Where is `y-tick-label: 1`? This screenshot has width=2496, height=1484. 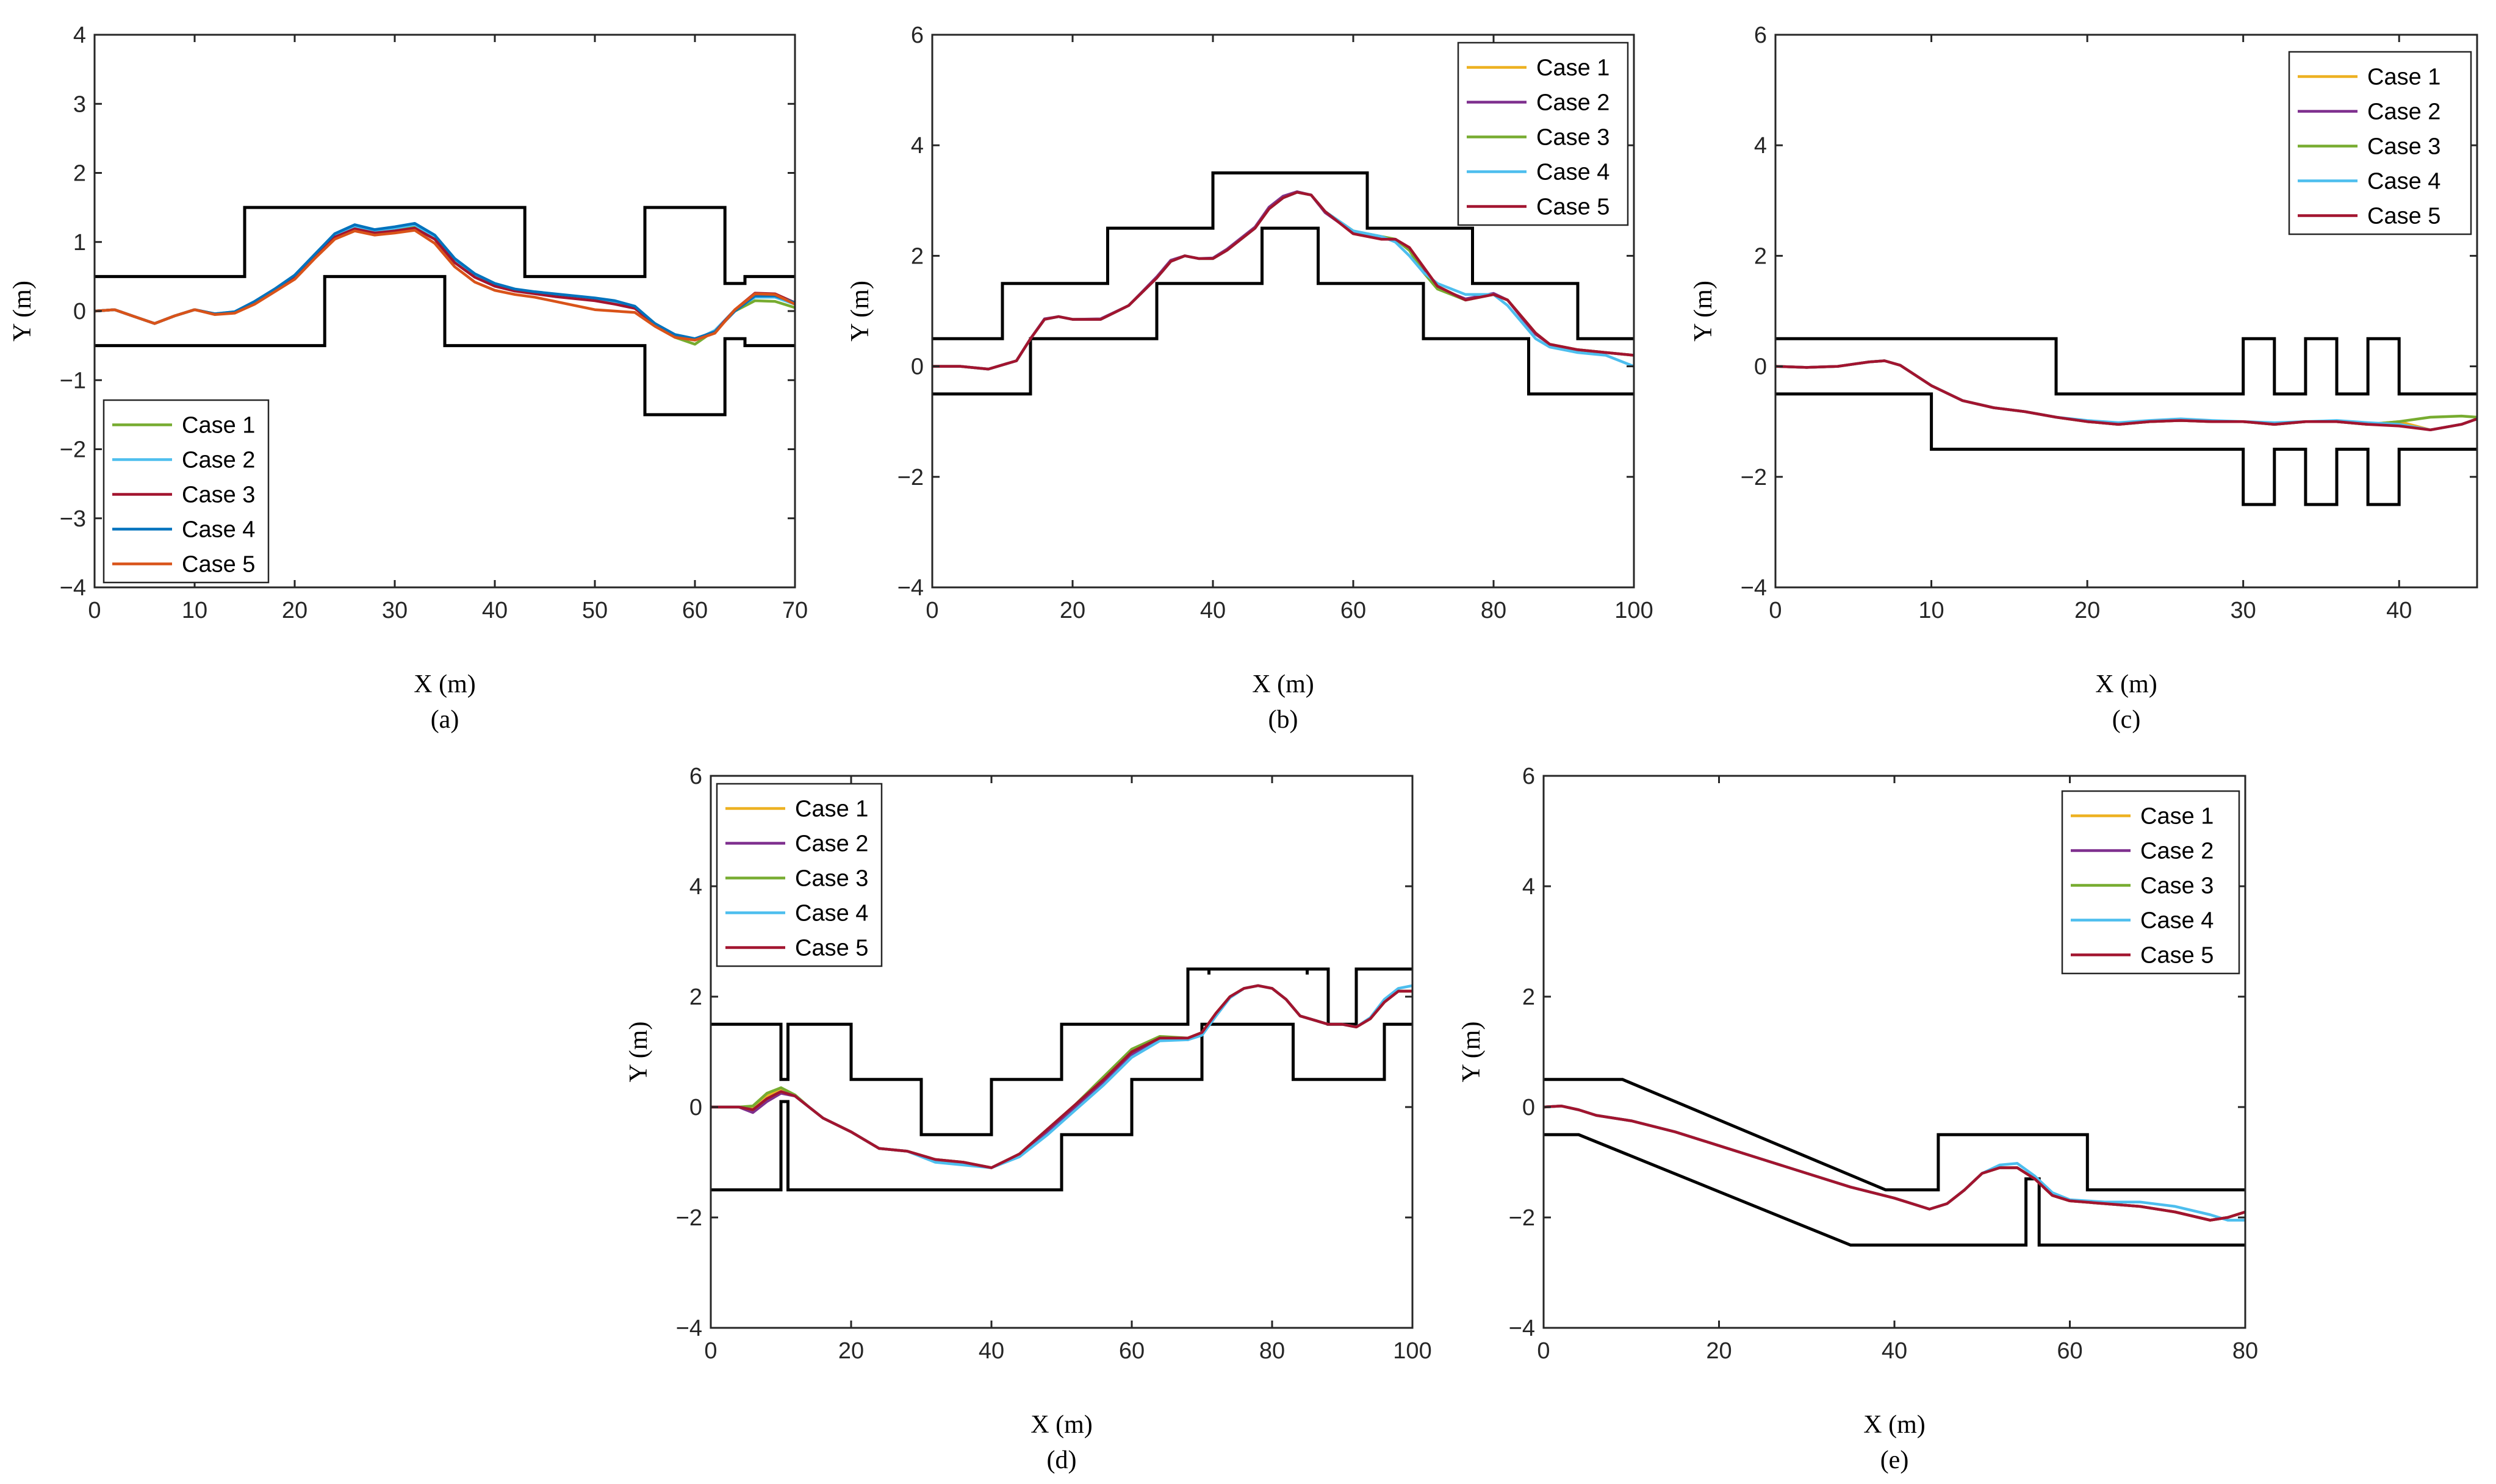
y-tick-label: 1 is located at coordinates (79, 243).